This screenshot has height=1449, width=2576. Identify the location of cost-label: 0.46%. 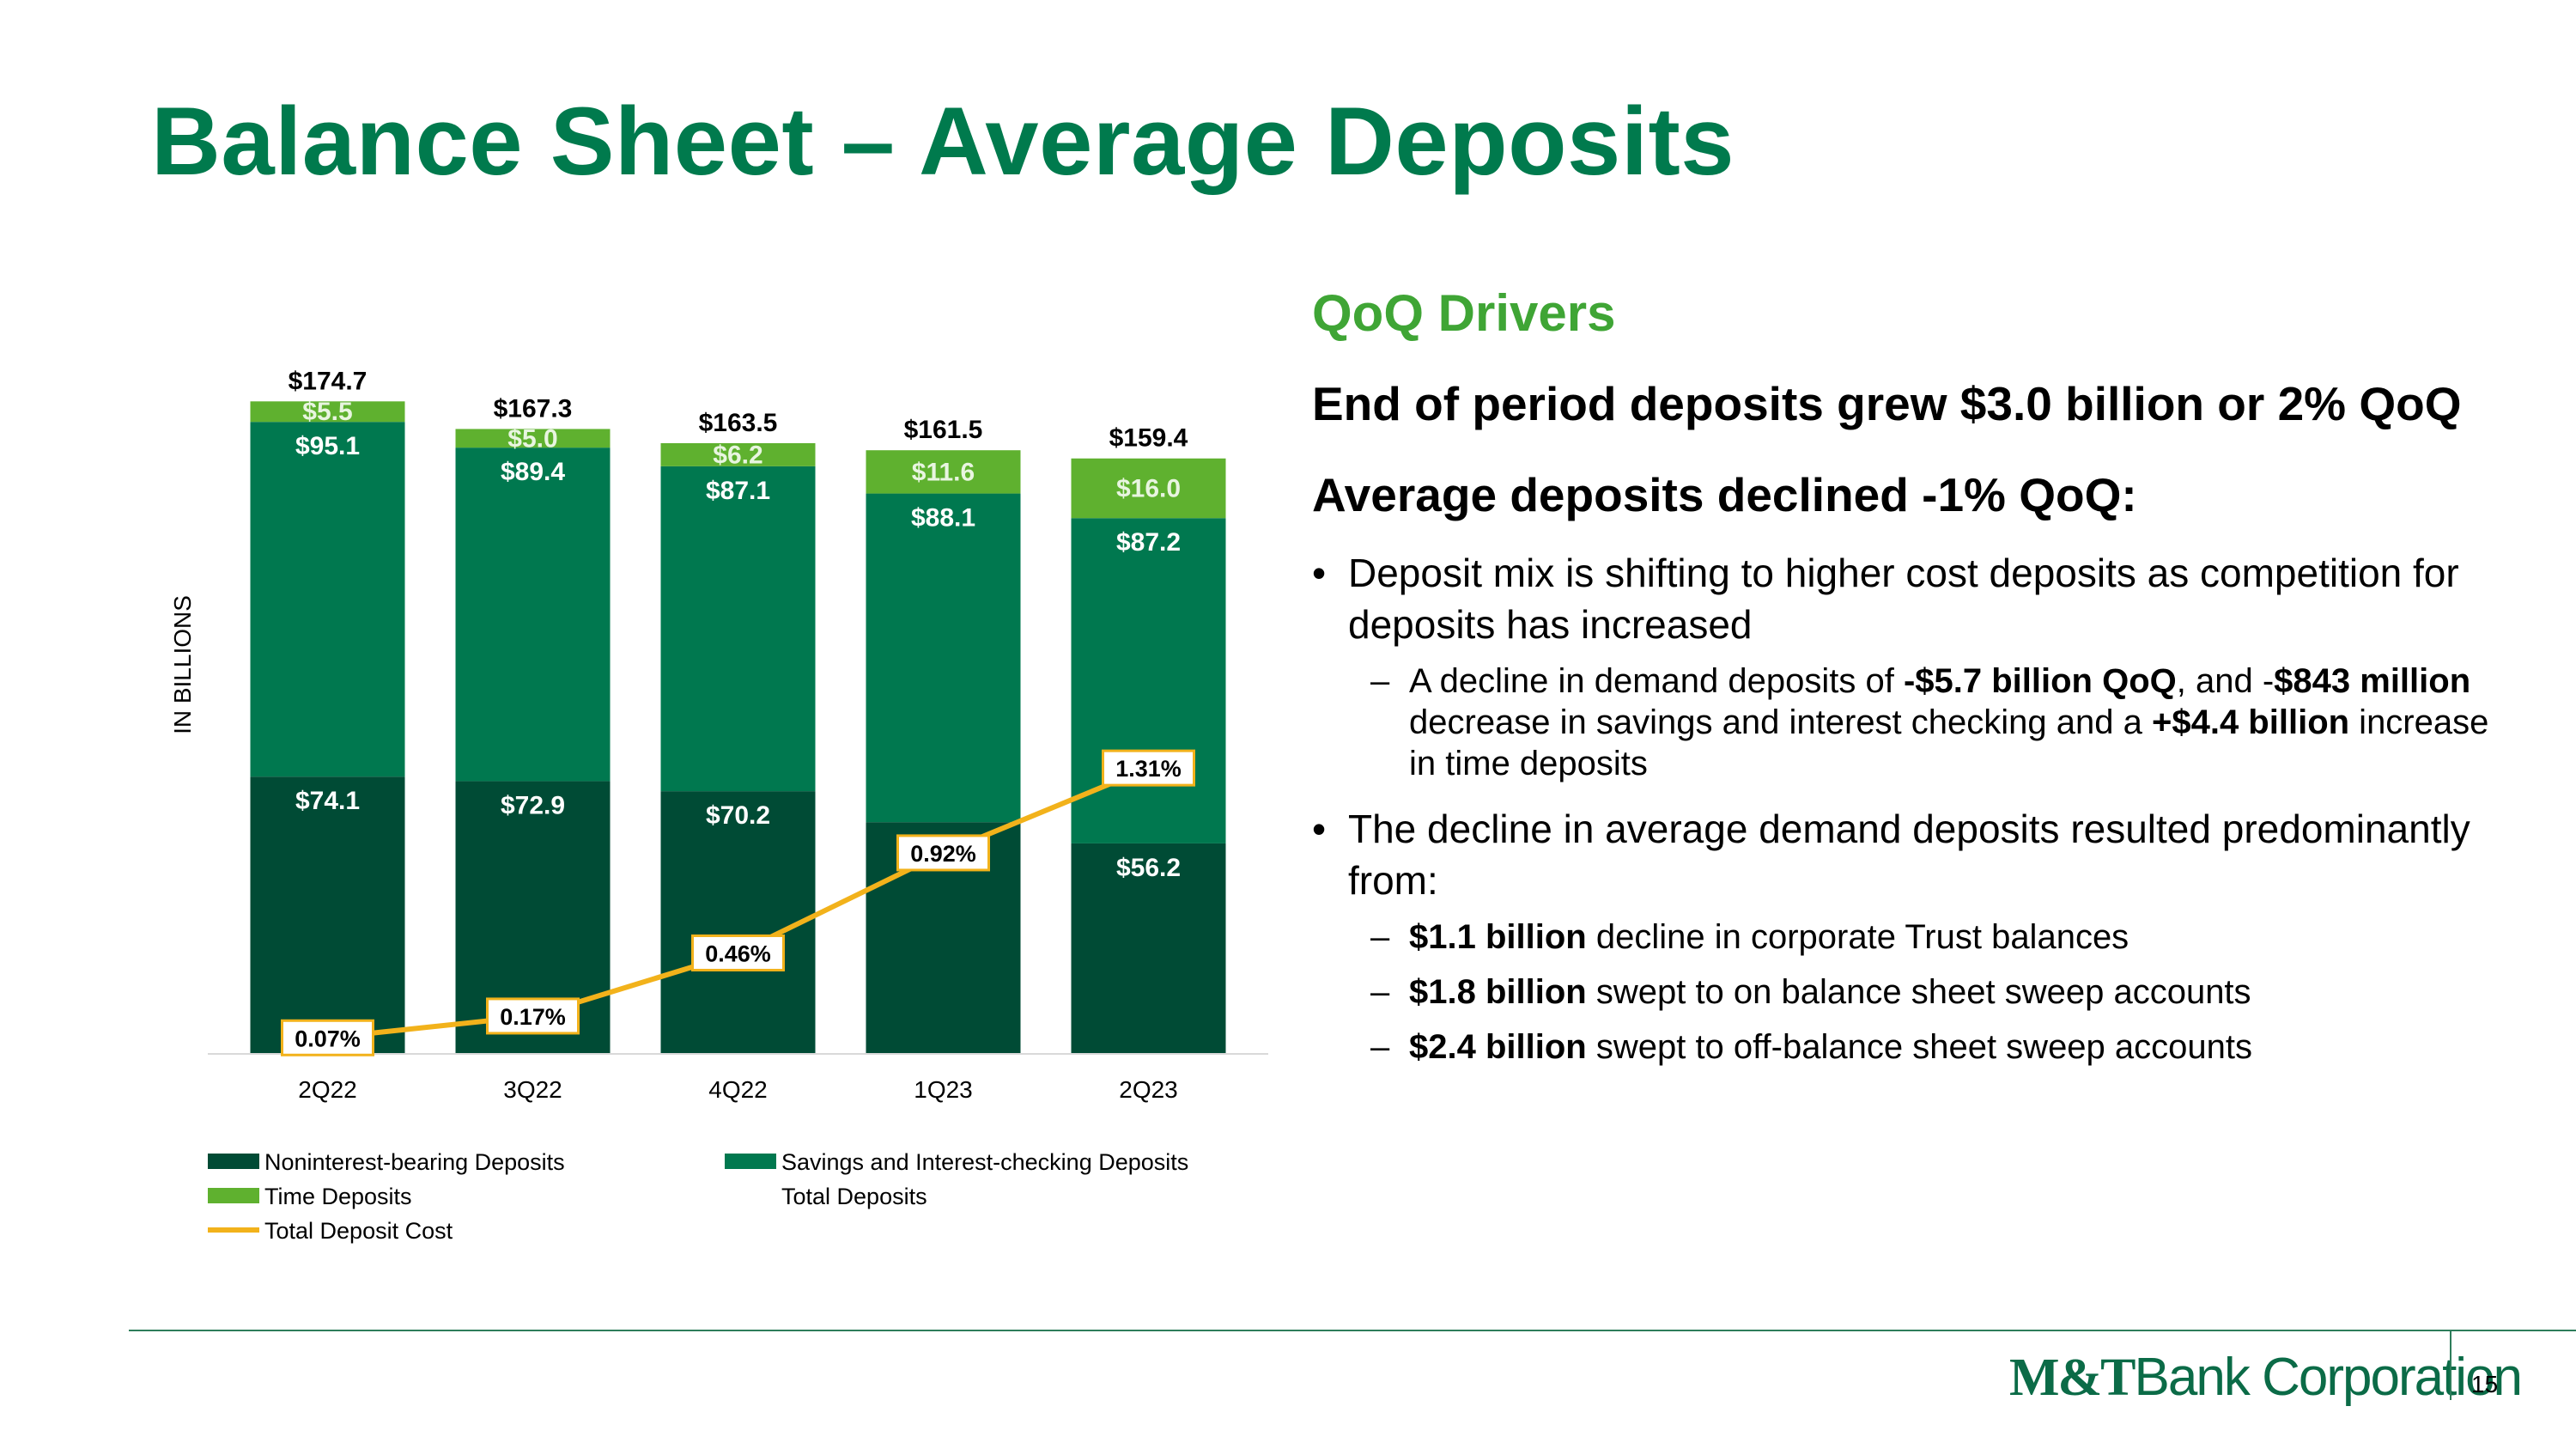
(738, 953).